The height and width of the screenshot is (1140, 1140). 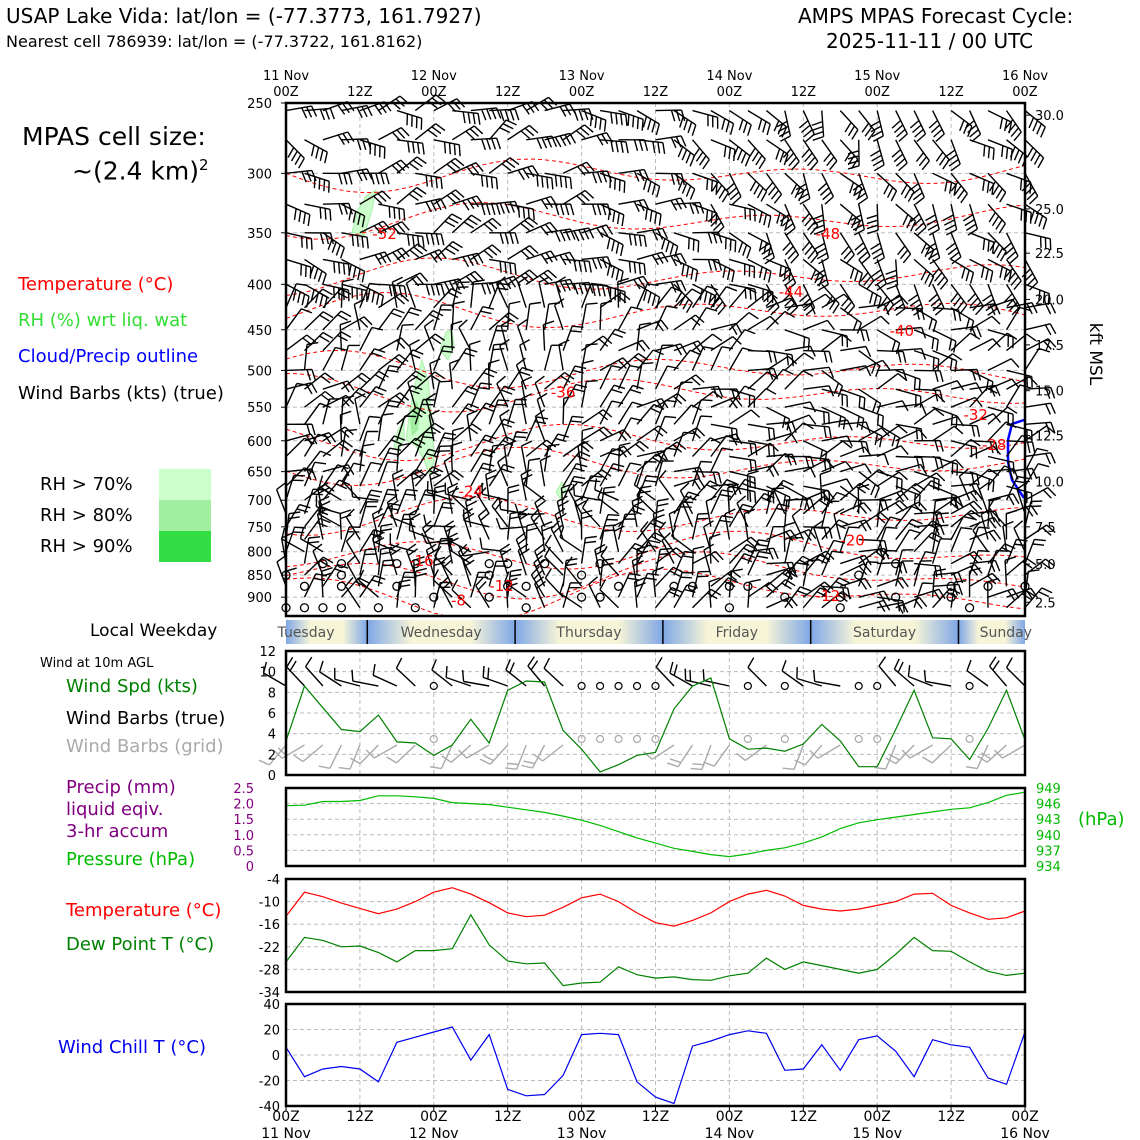 I want to click on xsec-top-date-label: 13 Nov, so click(x=582, y=76).